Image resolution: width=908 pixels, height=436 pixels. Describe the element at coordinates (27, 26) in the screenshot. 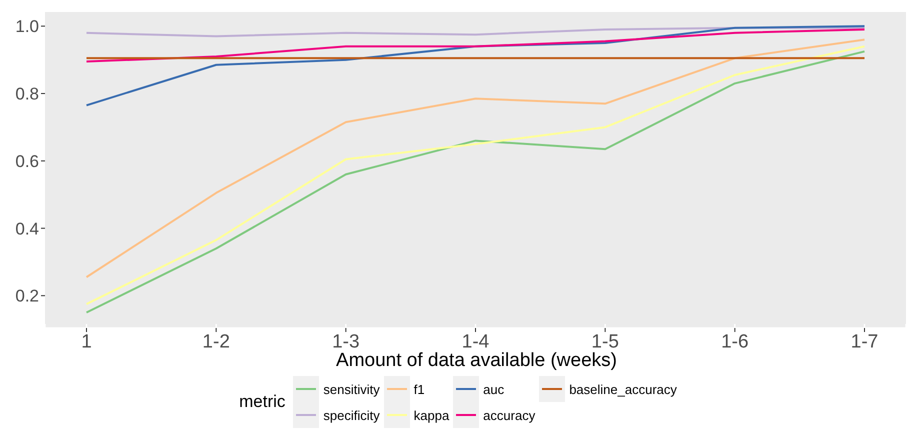

I see `y-tick-label: 1.0` at that location.